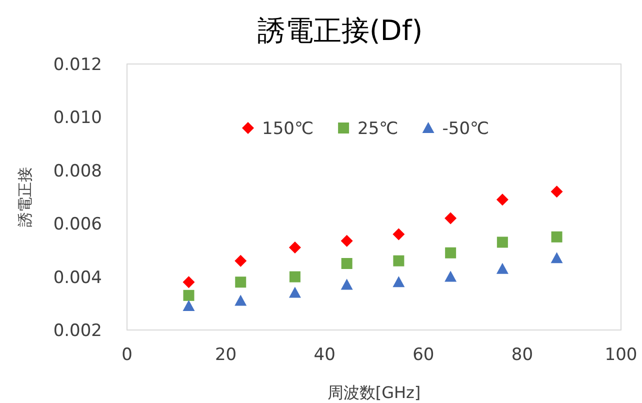  I want to click on y-tick-label: 0.002, so click(77, 331).